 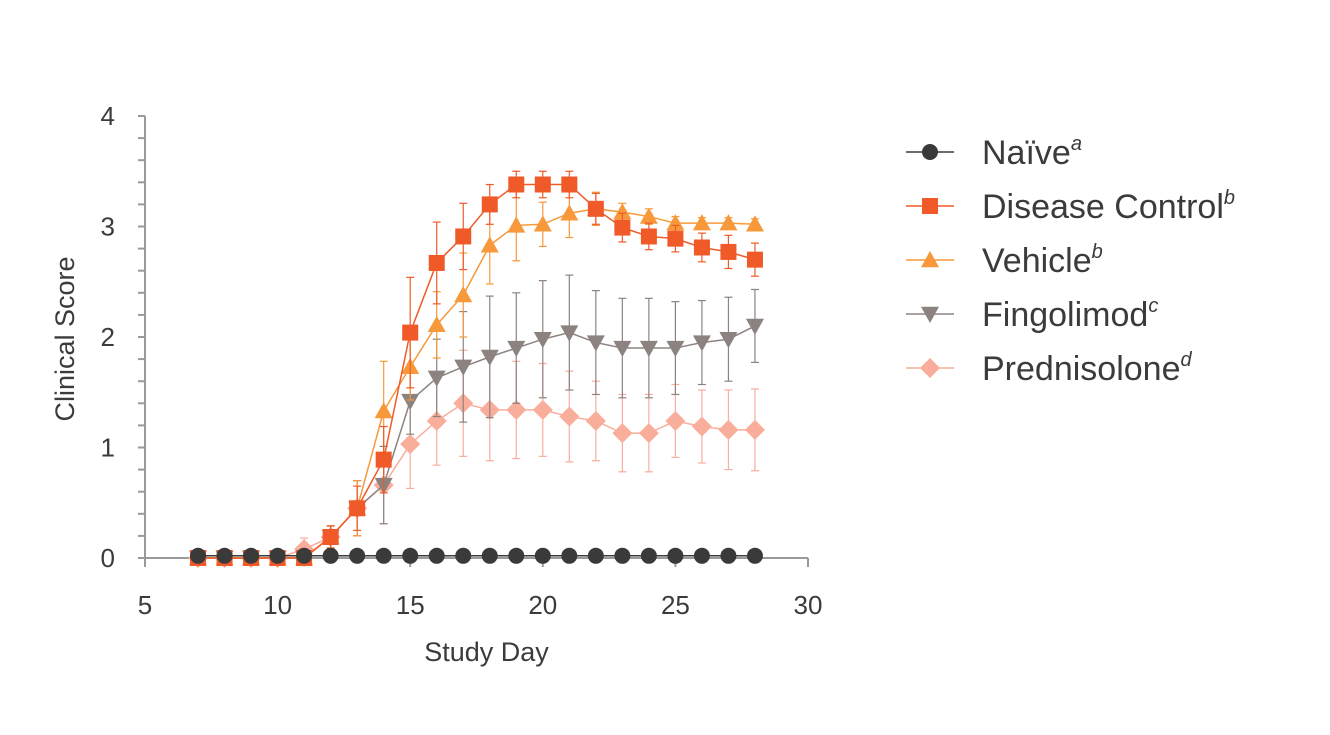 What do you see at coordinates (1070, 314) in the screenshot?
I see `legend-label: Fingolimodc` at bounding box center [1070, 314].